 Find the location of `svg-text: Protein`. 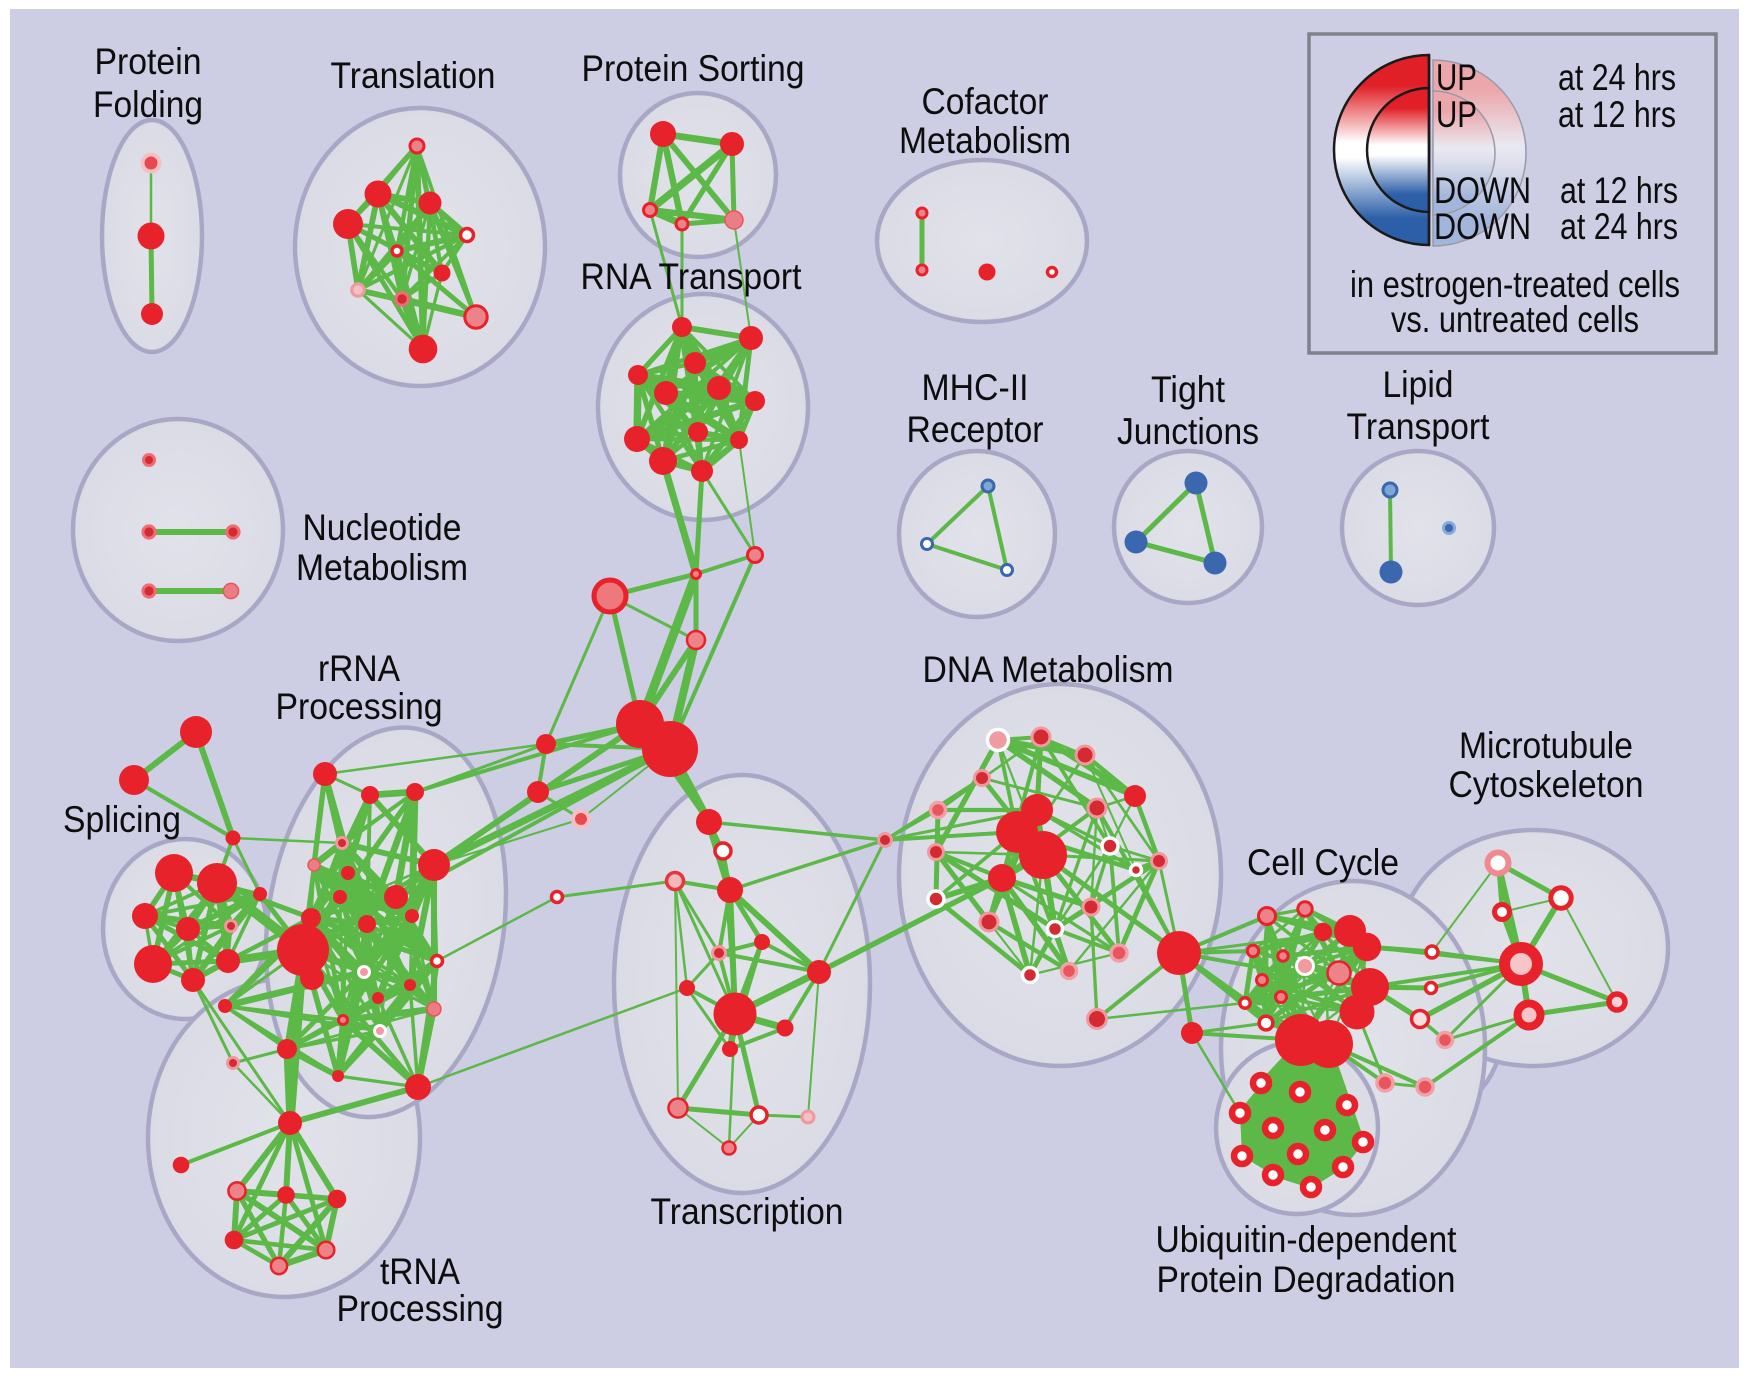

svg-text: Protein is located at coordinates (148, 61).